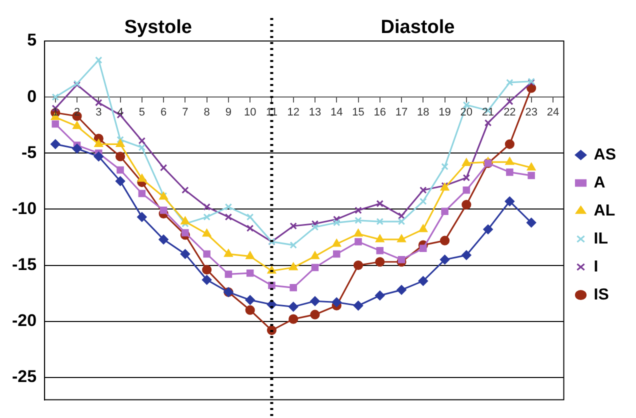 The image size is (636, 418). Describe the element at coordinates (32, 96) in the screenshot. I see `y-tick-label: 0` at that location.